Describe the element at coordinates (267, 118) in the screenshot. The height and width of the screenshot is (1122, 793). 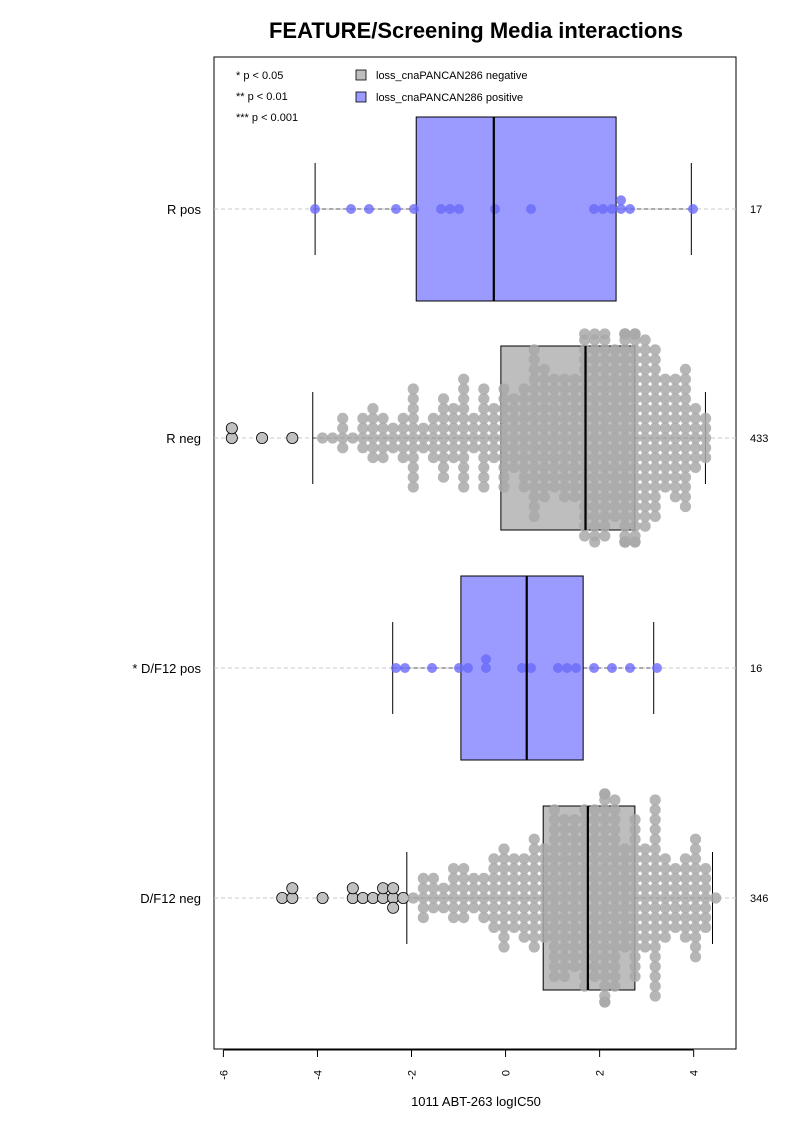
I see `significance-legend-item: *** p < 0.001` at that location.